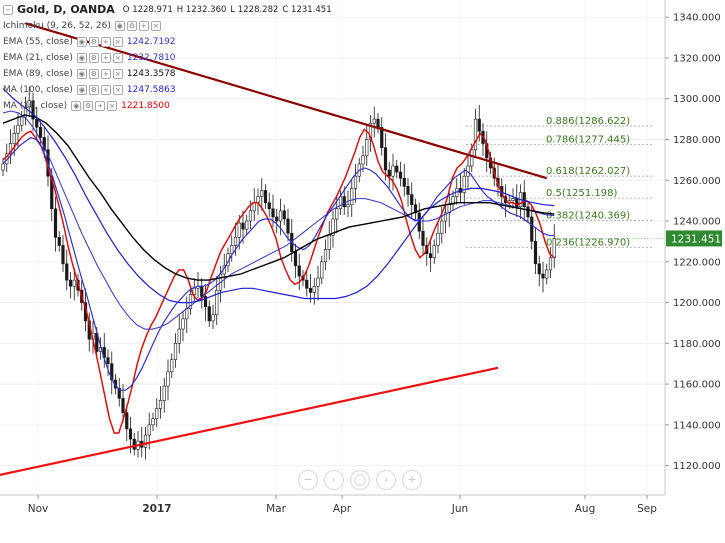 The image size is (725, 543). I want to click on zoom-out-icon: −, so click(308, 480).